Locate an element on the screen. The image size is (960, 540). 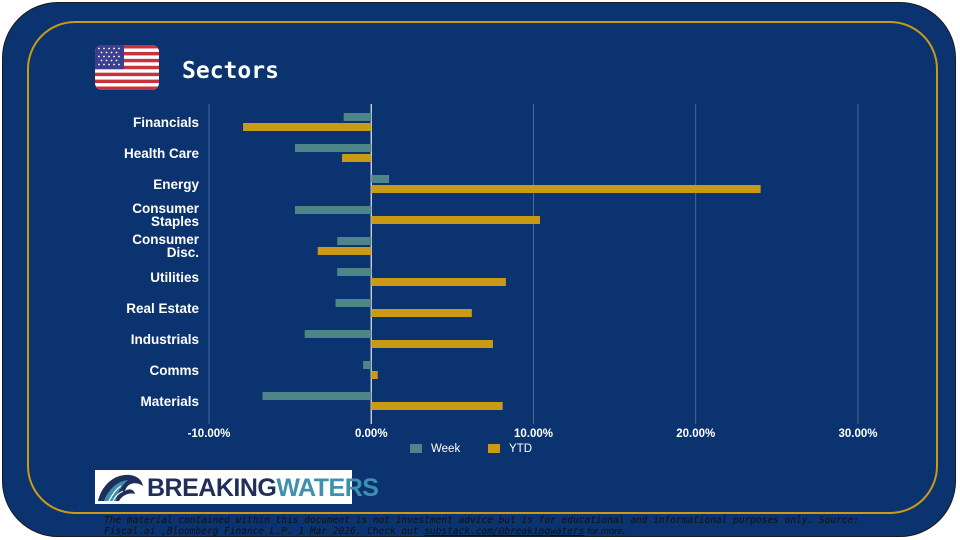
wave-icon is located at coordinates (120, 488).